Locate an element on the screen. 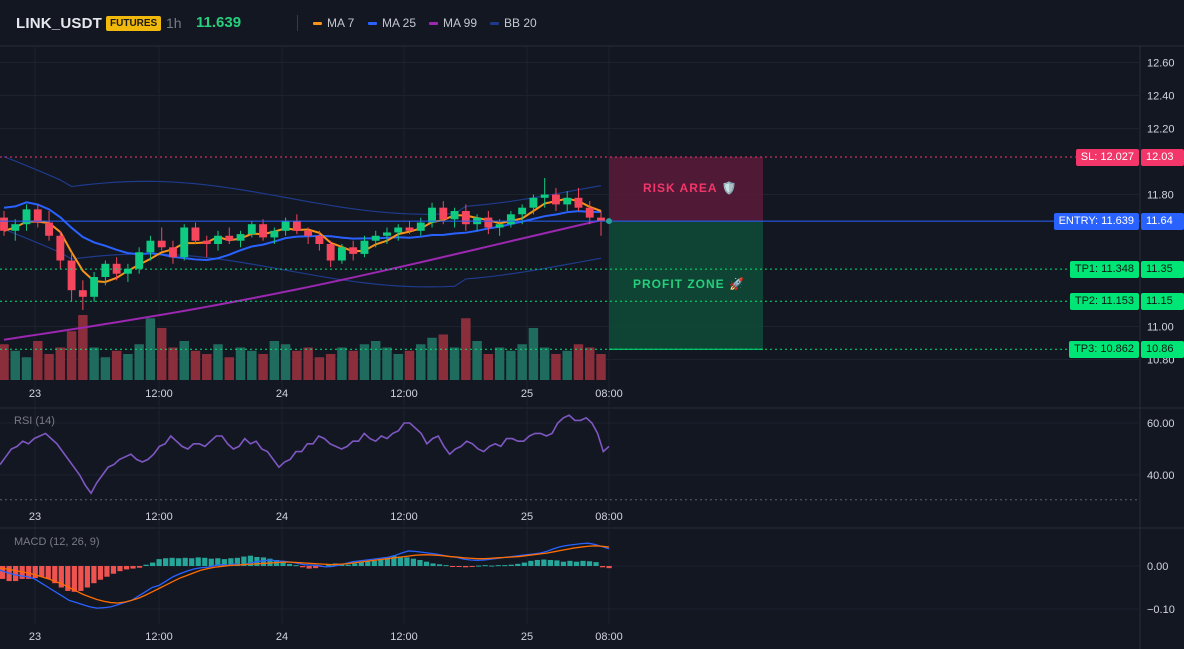 The image size is (1184, 649). last-price: 11.639 is located at coordinates (219, 22).